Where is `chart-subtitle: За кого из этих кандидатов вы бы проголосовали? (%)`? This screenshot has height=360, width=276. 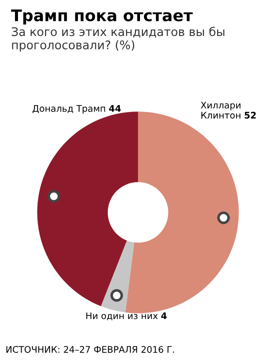
chart-subtitle: За кого из этих кандидатов вы бы проголосовали? (%) is located at coordinates (118, 39).